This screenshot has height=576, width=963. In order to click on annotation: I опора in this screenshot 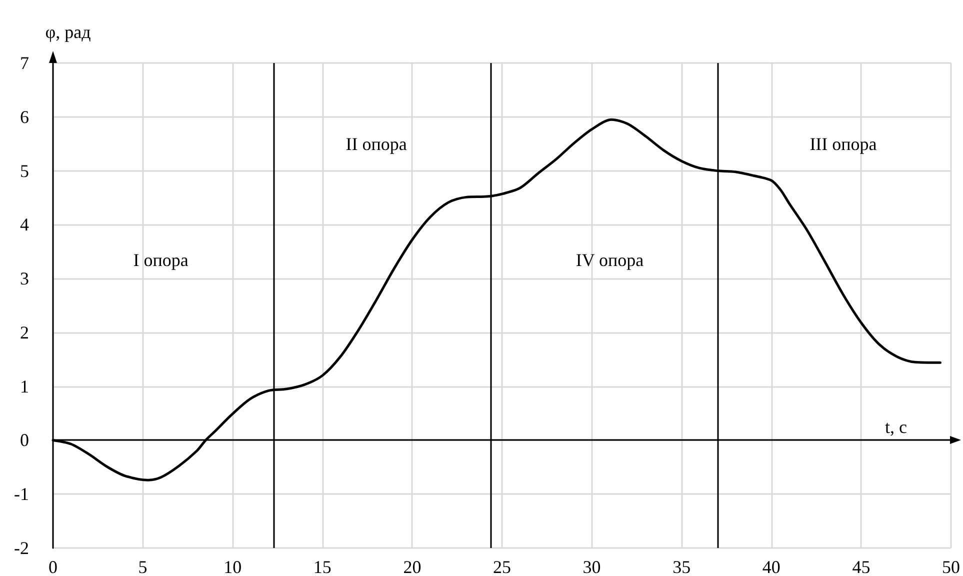, I will do `click(160, 260)`.